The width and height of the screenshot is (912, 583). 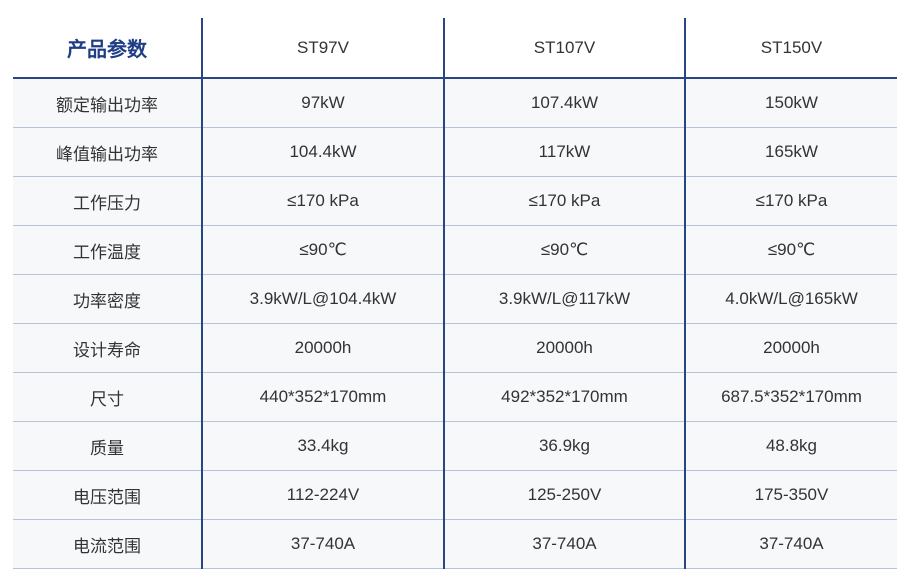 I want to click on row-label: 工作温度, so click(x=107, y=250).